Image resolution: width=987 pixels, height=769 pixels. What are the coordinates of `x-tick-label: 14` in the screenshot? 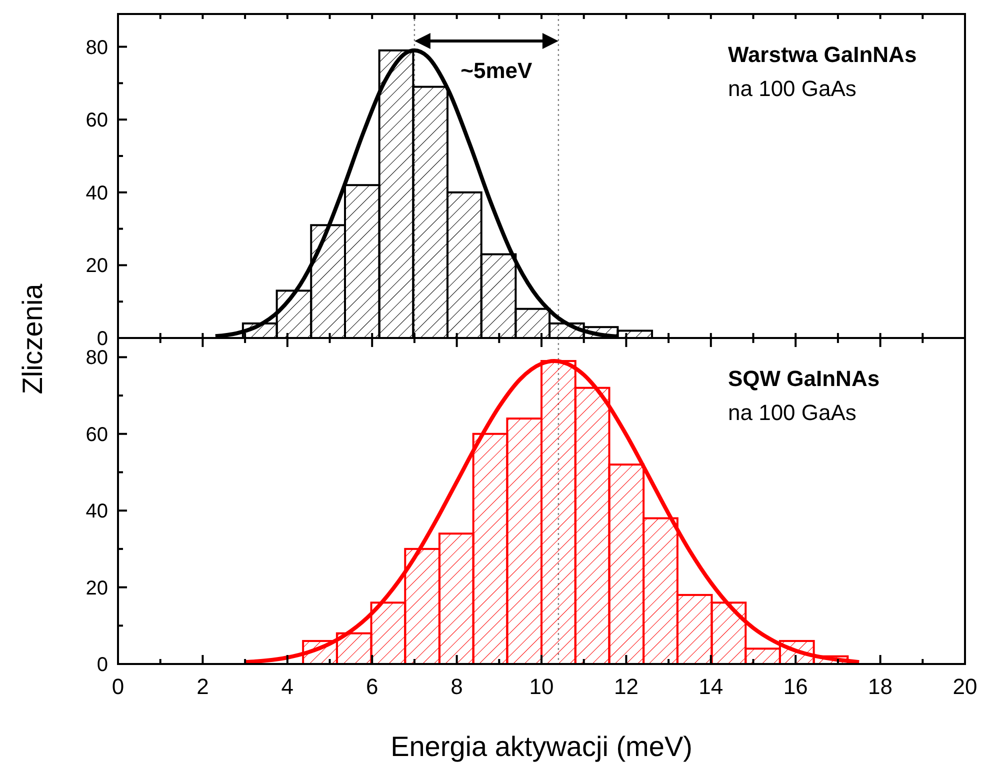 It's located at (711, 686).